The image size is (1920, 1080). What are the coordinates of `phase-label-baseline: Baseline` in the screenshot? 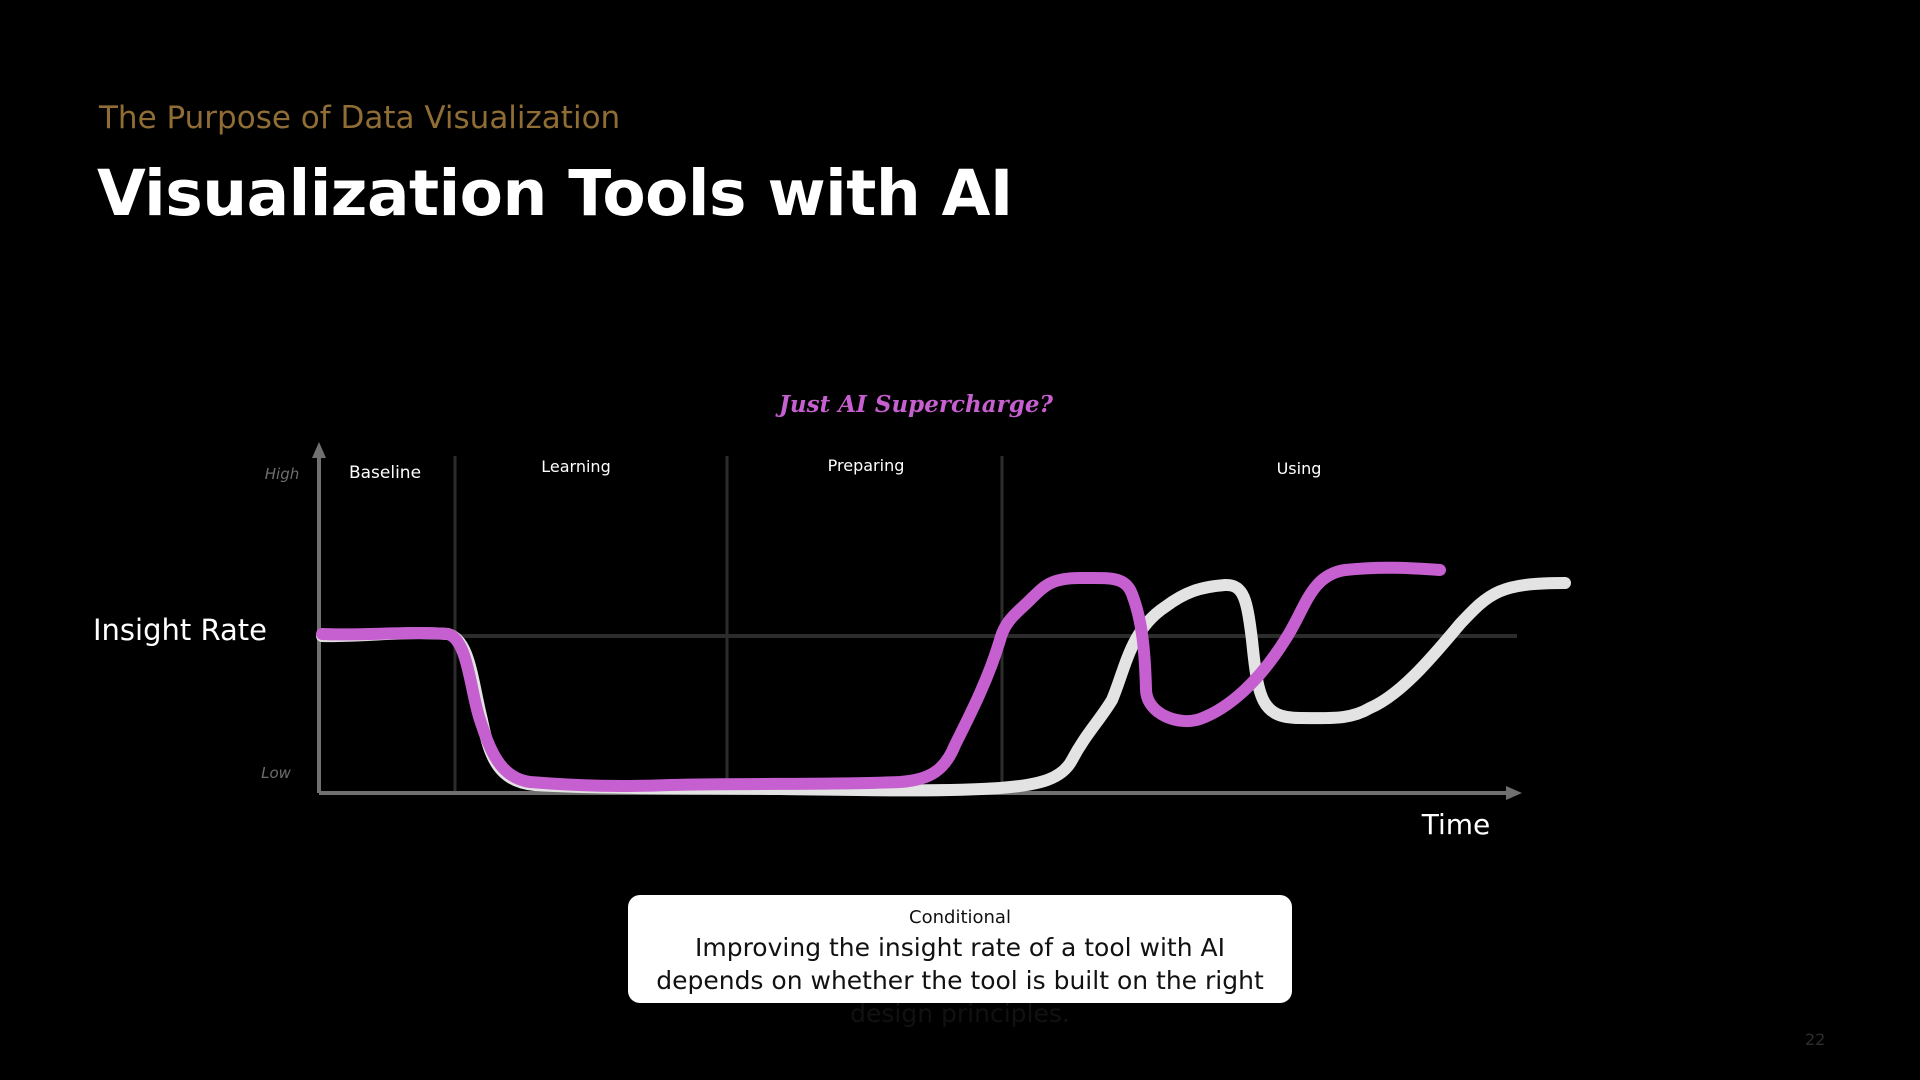 It's located at (385, 473).